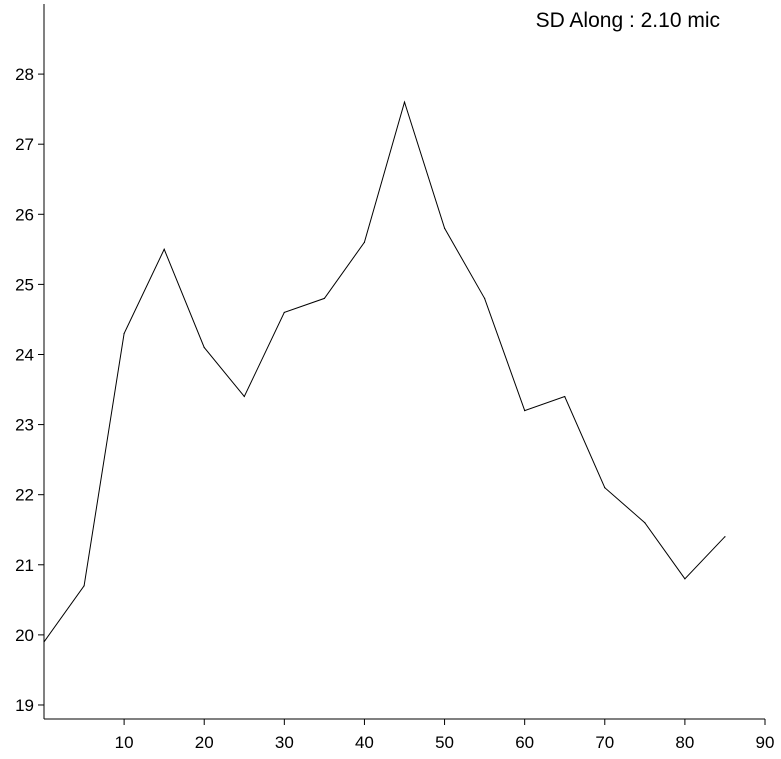  What do you see at coordinates (24, 74) in the screenshot?
I see `y-tick-label: 28` at bounding box center [24, 74].